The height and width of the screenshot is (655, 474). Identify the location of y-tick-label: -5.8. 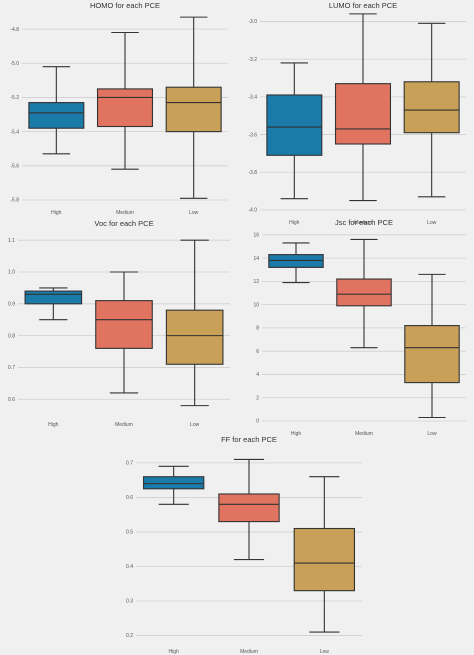
(14, 201).